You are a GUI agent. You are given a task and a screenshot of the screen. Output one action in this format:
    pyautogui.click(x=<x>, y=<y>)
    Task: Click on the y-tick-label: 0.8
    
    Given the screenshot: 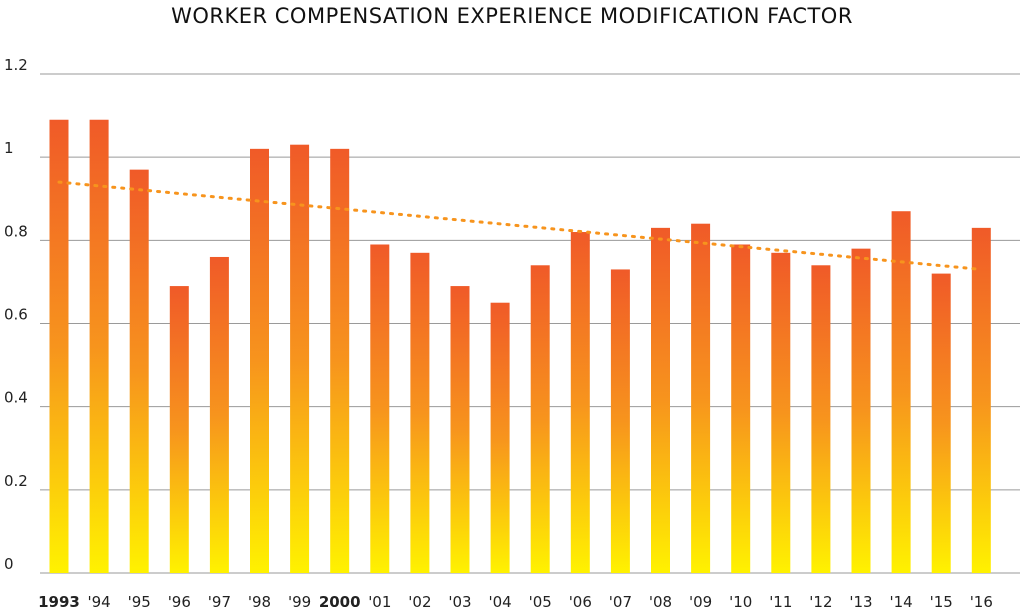 What is the action you would take?
    pyautogui.click(x=16, y=231)
    